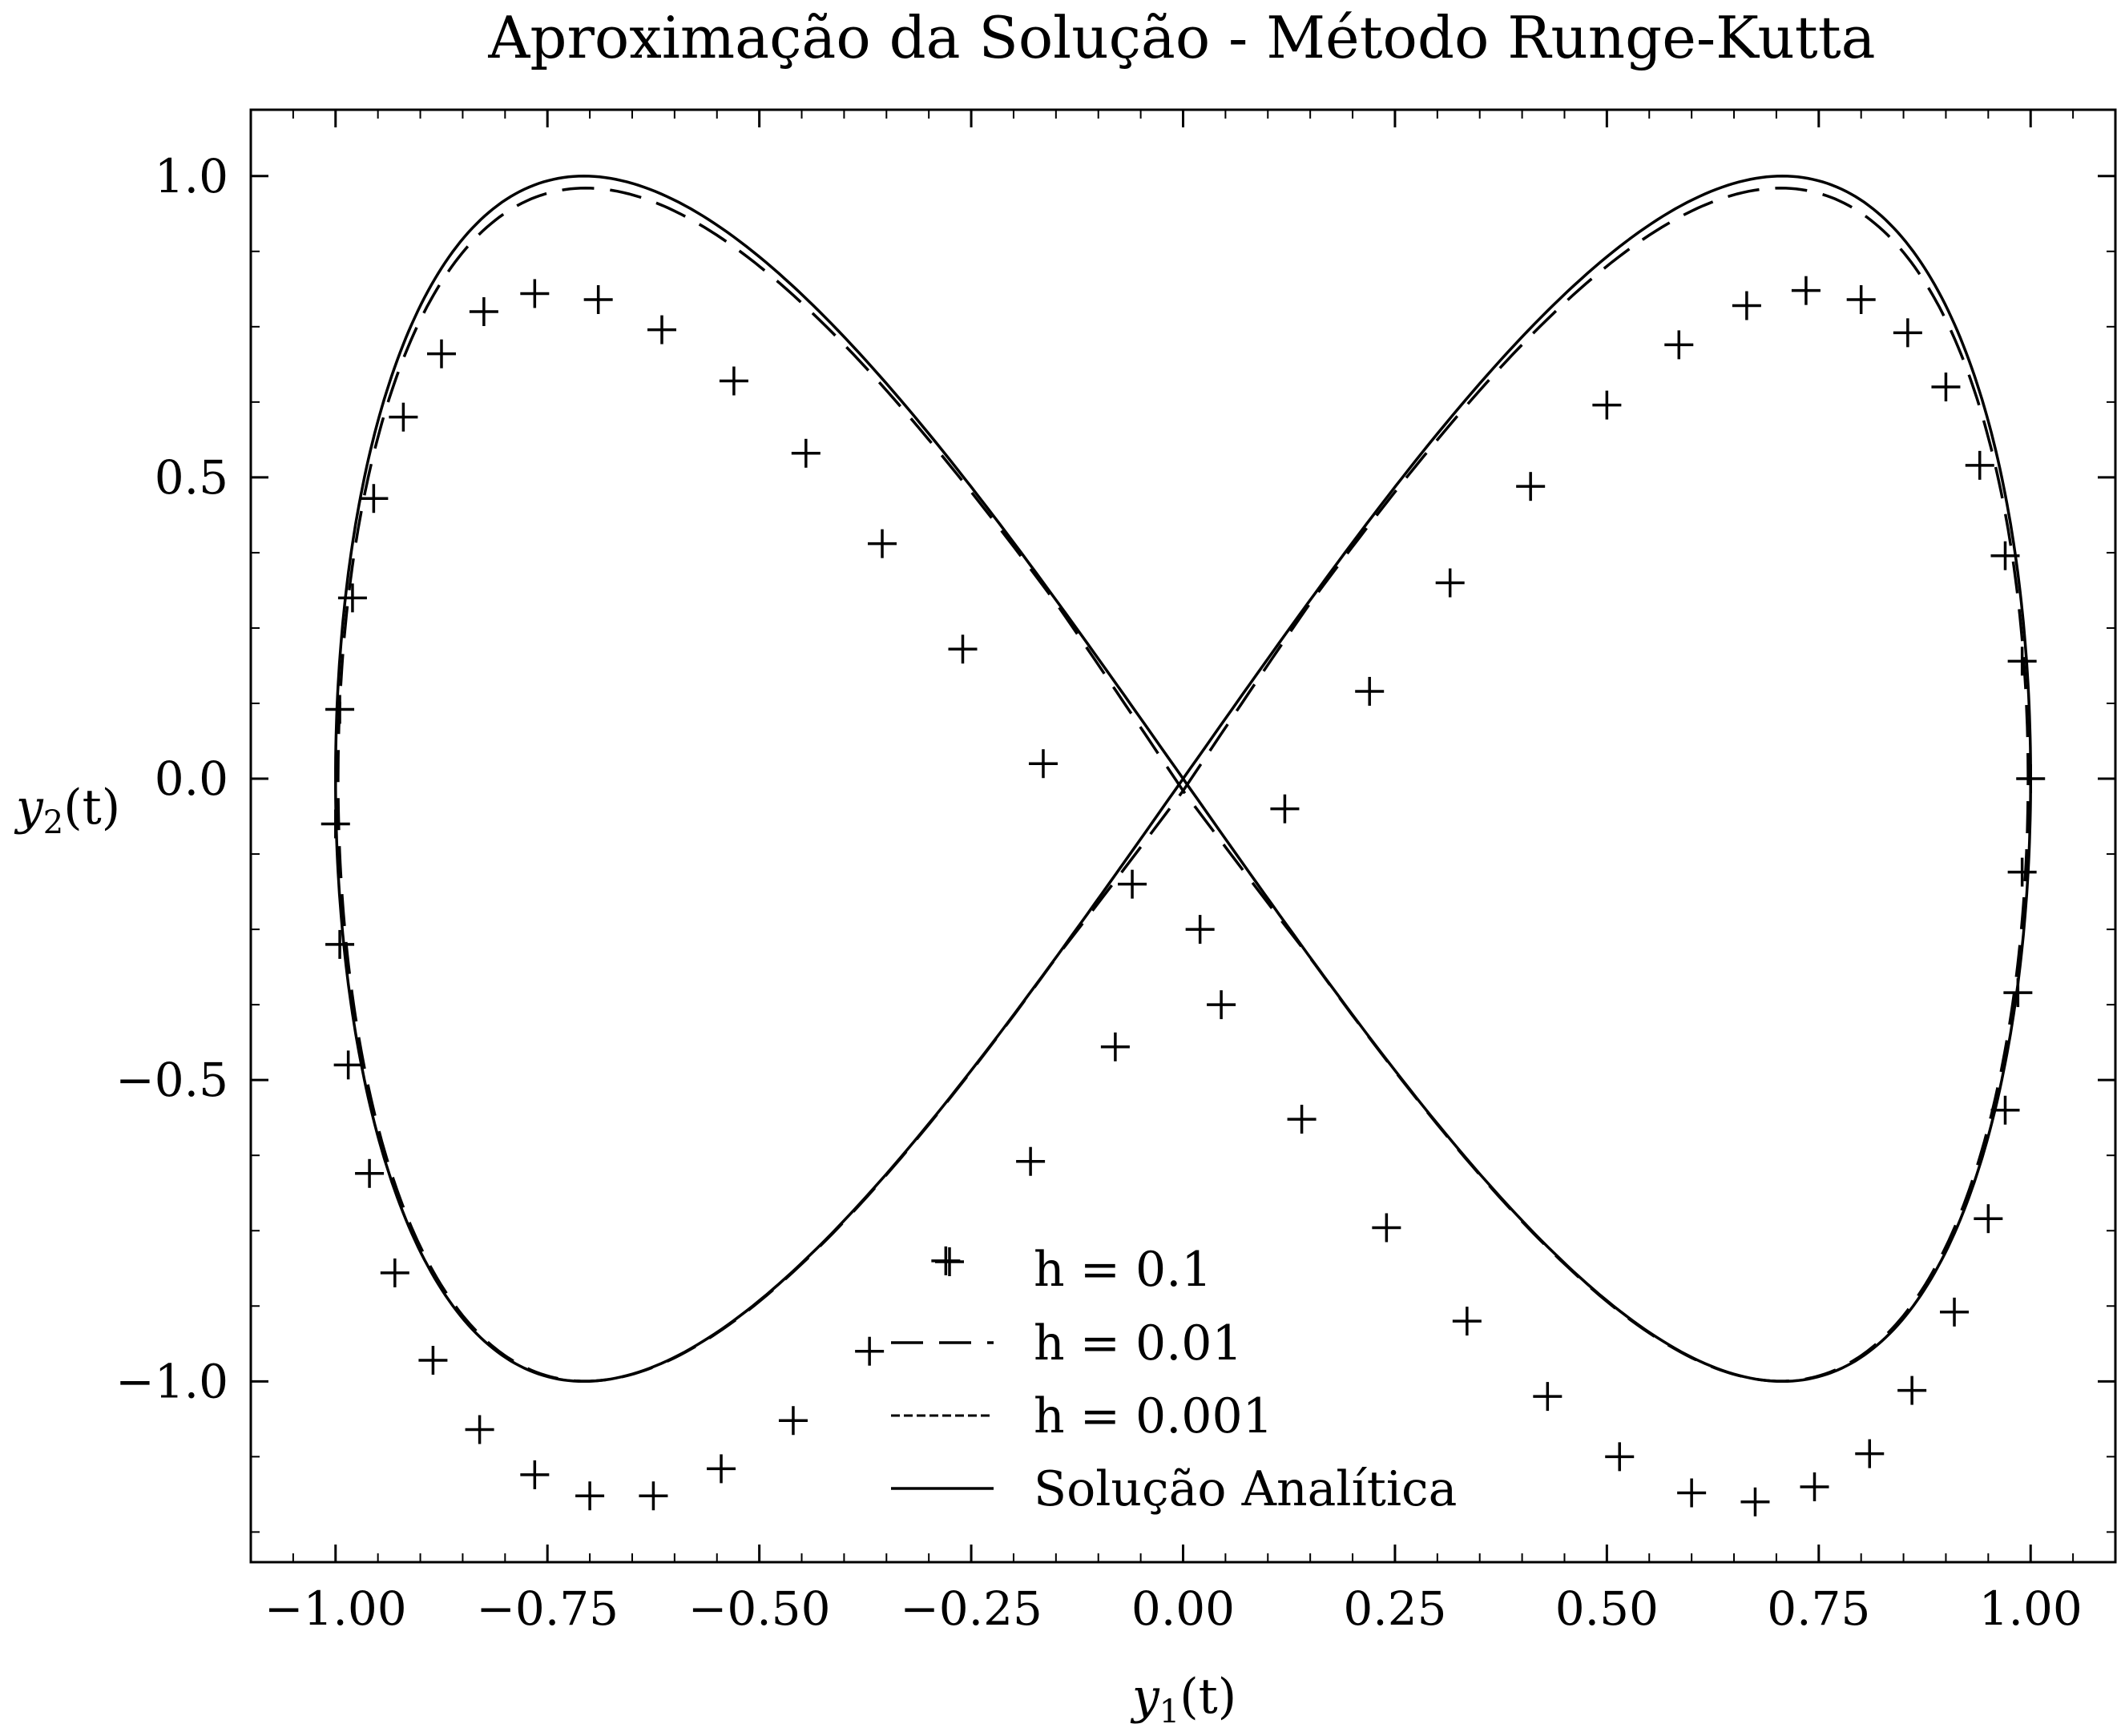 The width and height of the screenshot is (2125, 1736). Describe the element at coordinates (1145, 1697) in the screenshot. I see `x-axis-label-base: y` at that location.